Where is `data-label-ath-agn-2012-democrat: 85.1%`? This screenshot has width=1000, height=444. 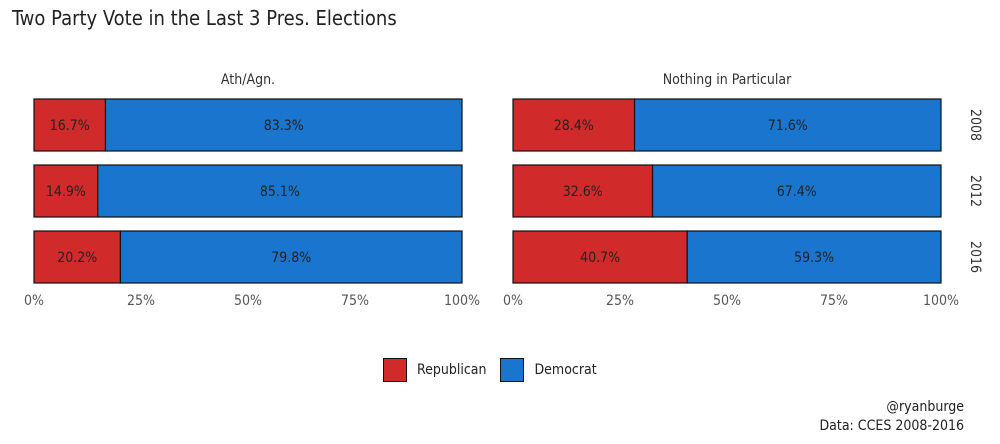
data-label-ath-agn-2012-democrat: 85.1% is located at coordinates (280, 192).